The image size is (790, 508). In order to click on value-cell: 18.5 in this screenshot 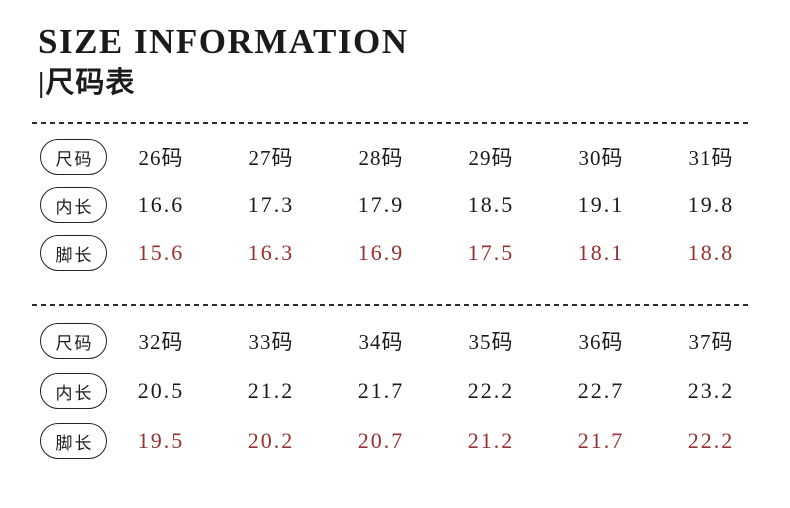, I will do `click(491, 204)`.